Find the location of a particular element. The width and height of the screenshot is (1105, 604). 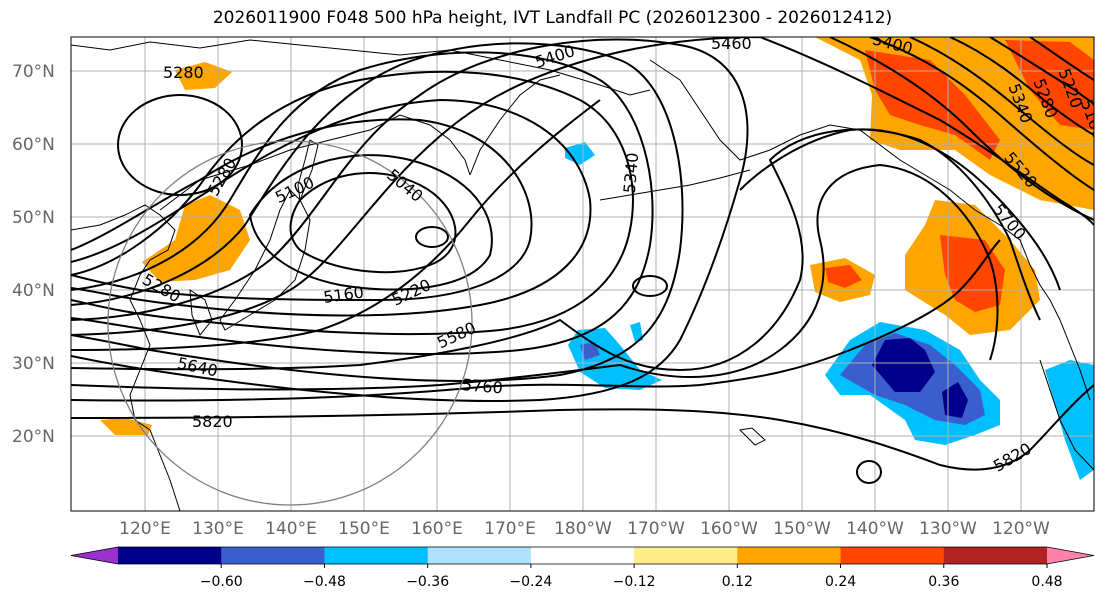

contour-label: 5820 is located at coordinates (212, 421).